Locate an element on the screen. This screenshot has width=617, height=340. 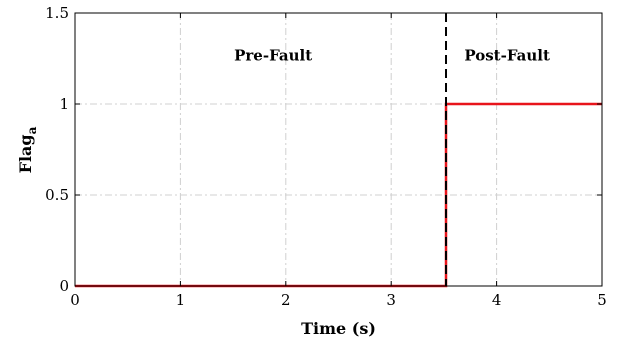
x-tick-label: 4 is located at coordinates (497, 300).